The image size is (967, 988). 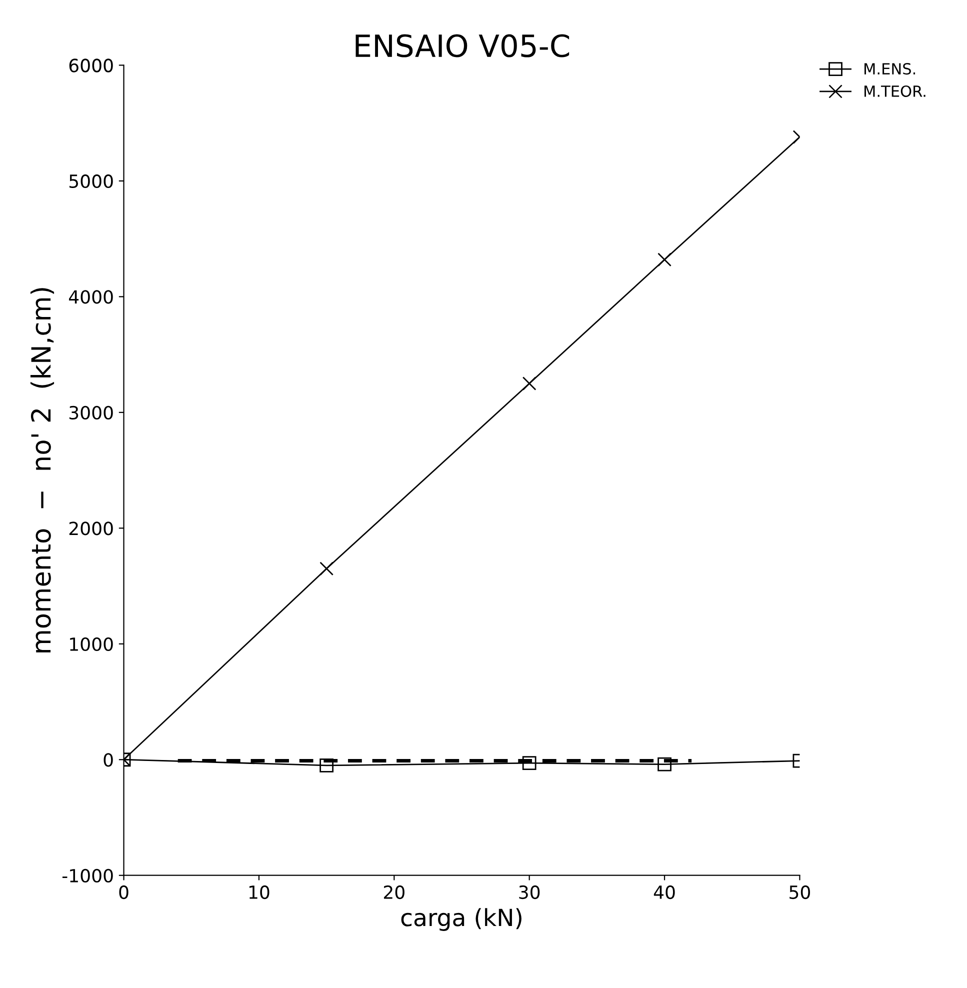 I want to click on y-axis-title: momento − no' 2 (kN,cm), so click(x=42, y=470).